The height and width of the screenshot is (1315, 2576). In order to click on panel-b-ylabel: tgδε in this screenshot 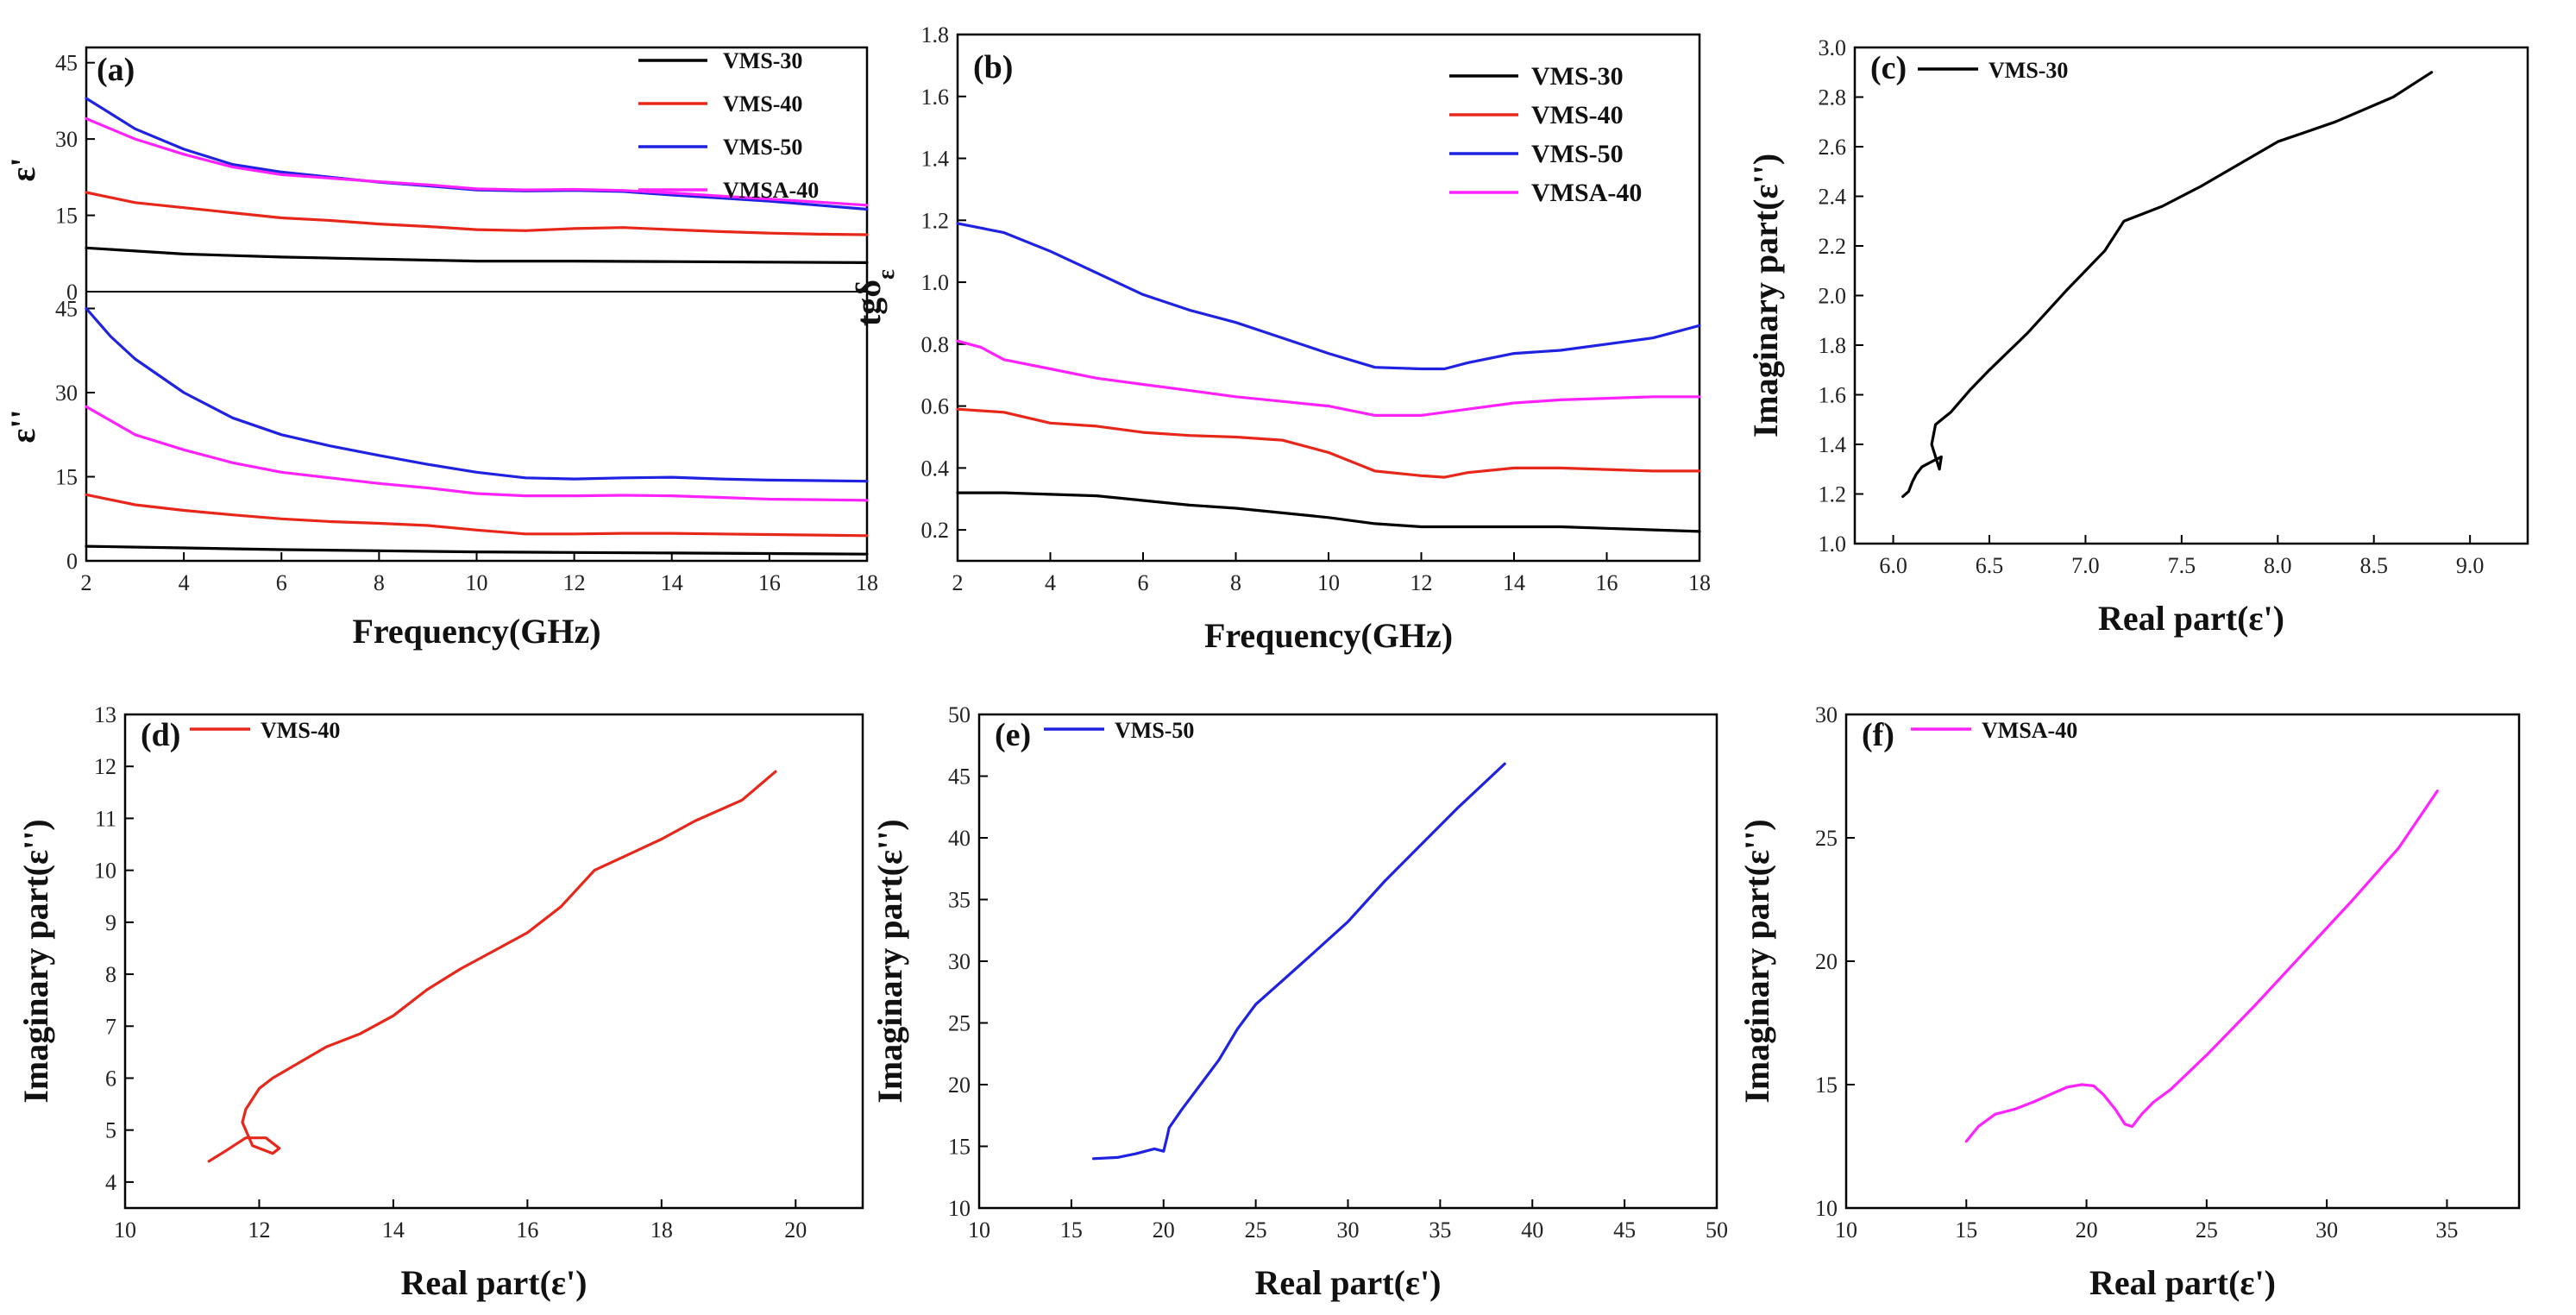, I will do `click(874, 298)`.